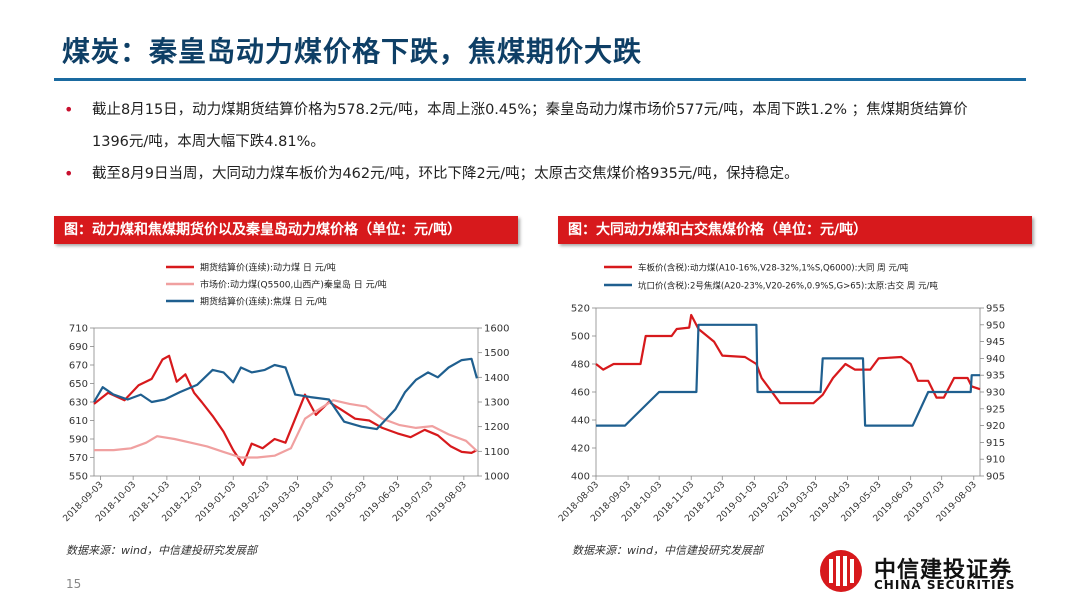  I want to click on y-left-tick-label: 650, so click(78, 384).